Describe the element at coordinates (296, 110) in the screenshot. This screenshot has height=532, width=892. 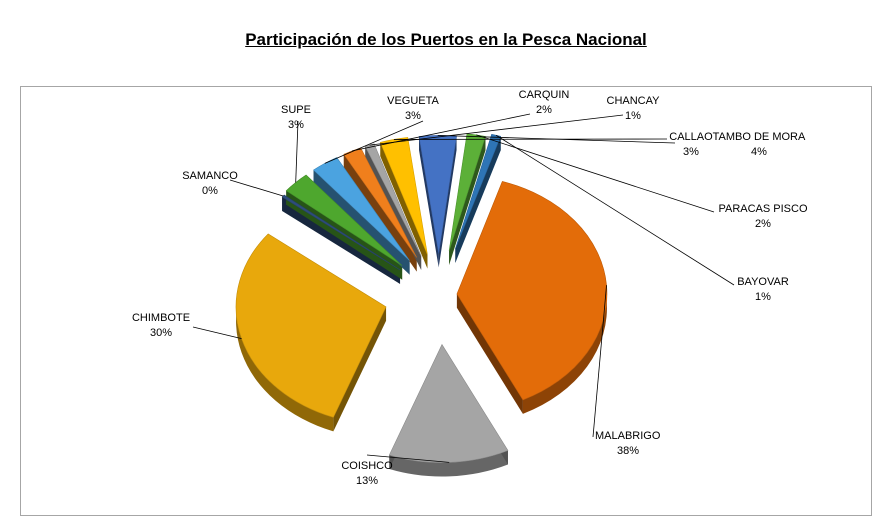
I see `slice-label: SUPE` at that location.